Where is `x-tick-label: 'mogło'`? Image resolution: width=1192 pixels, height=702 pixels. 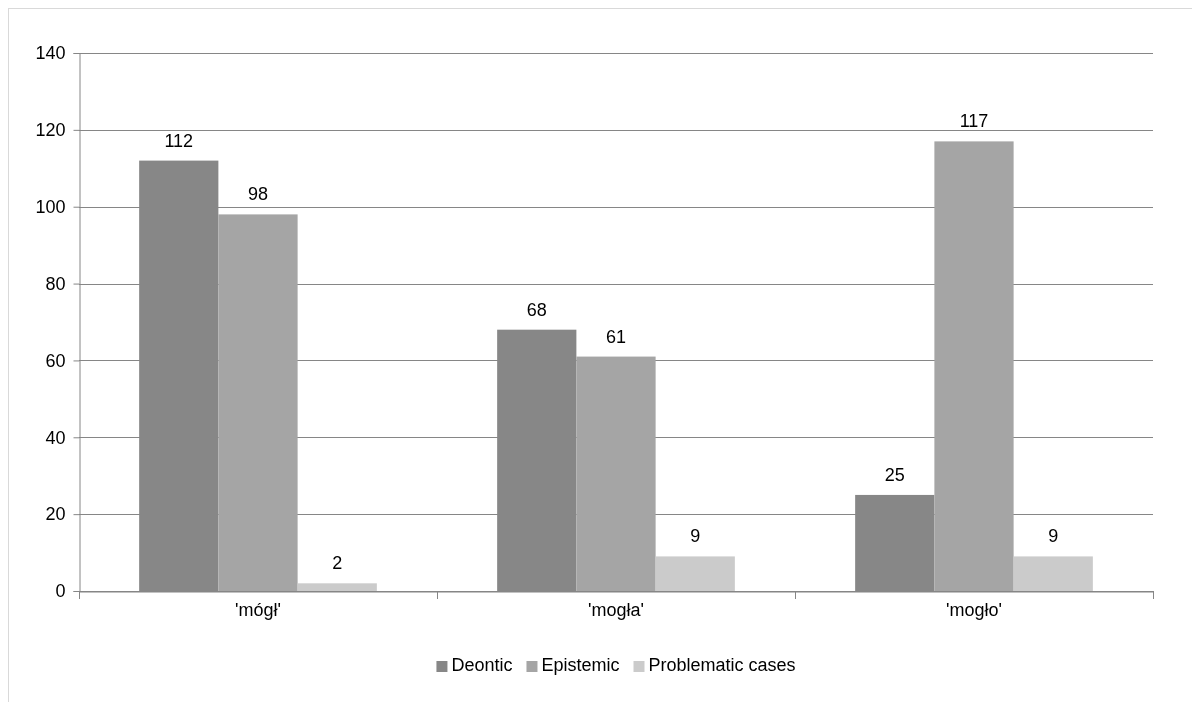
x-tick-label: 'mogło' is located at coordinates (974, 610).